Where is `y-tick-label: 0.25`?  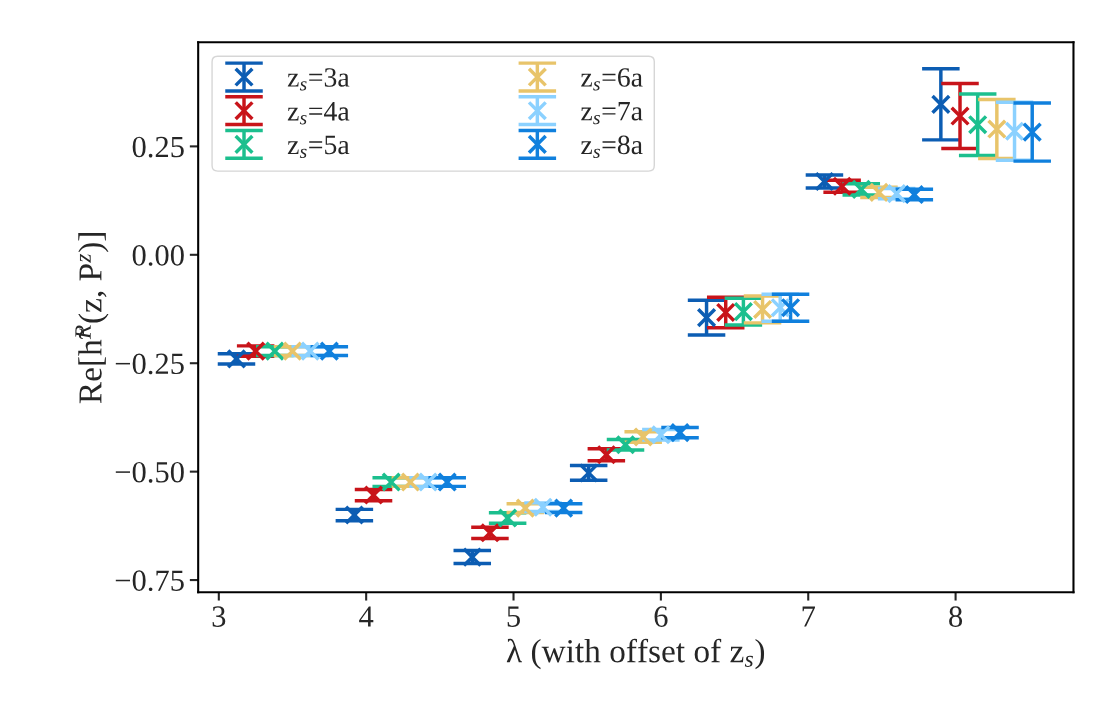 y-tick-label: 0.25 is located at coordinates (158, 147).